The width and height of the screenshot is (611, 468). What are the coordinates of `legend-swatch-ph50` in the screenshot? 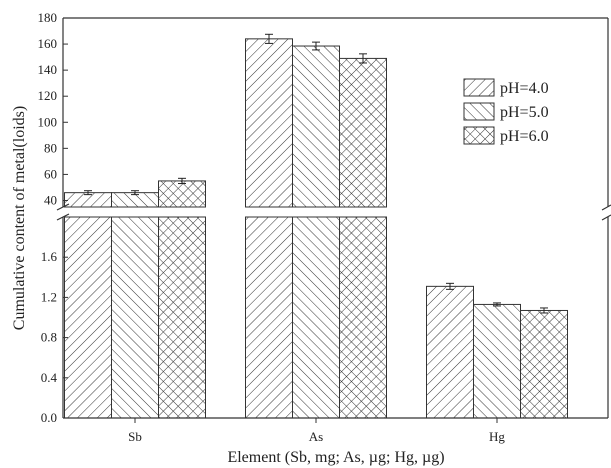 It's located at (479, 111).